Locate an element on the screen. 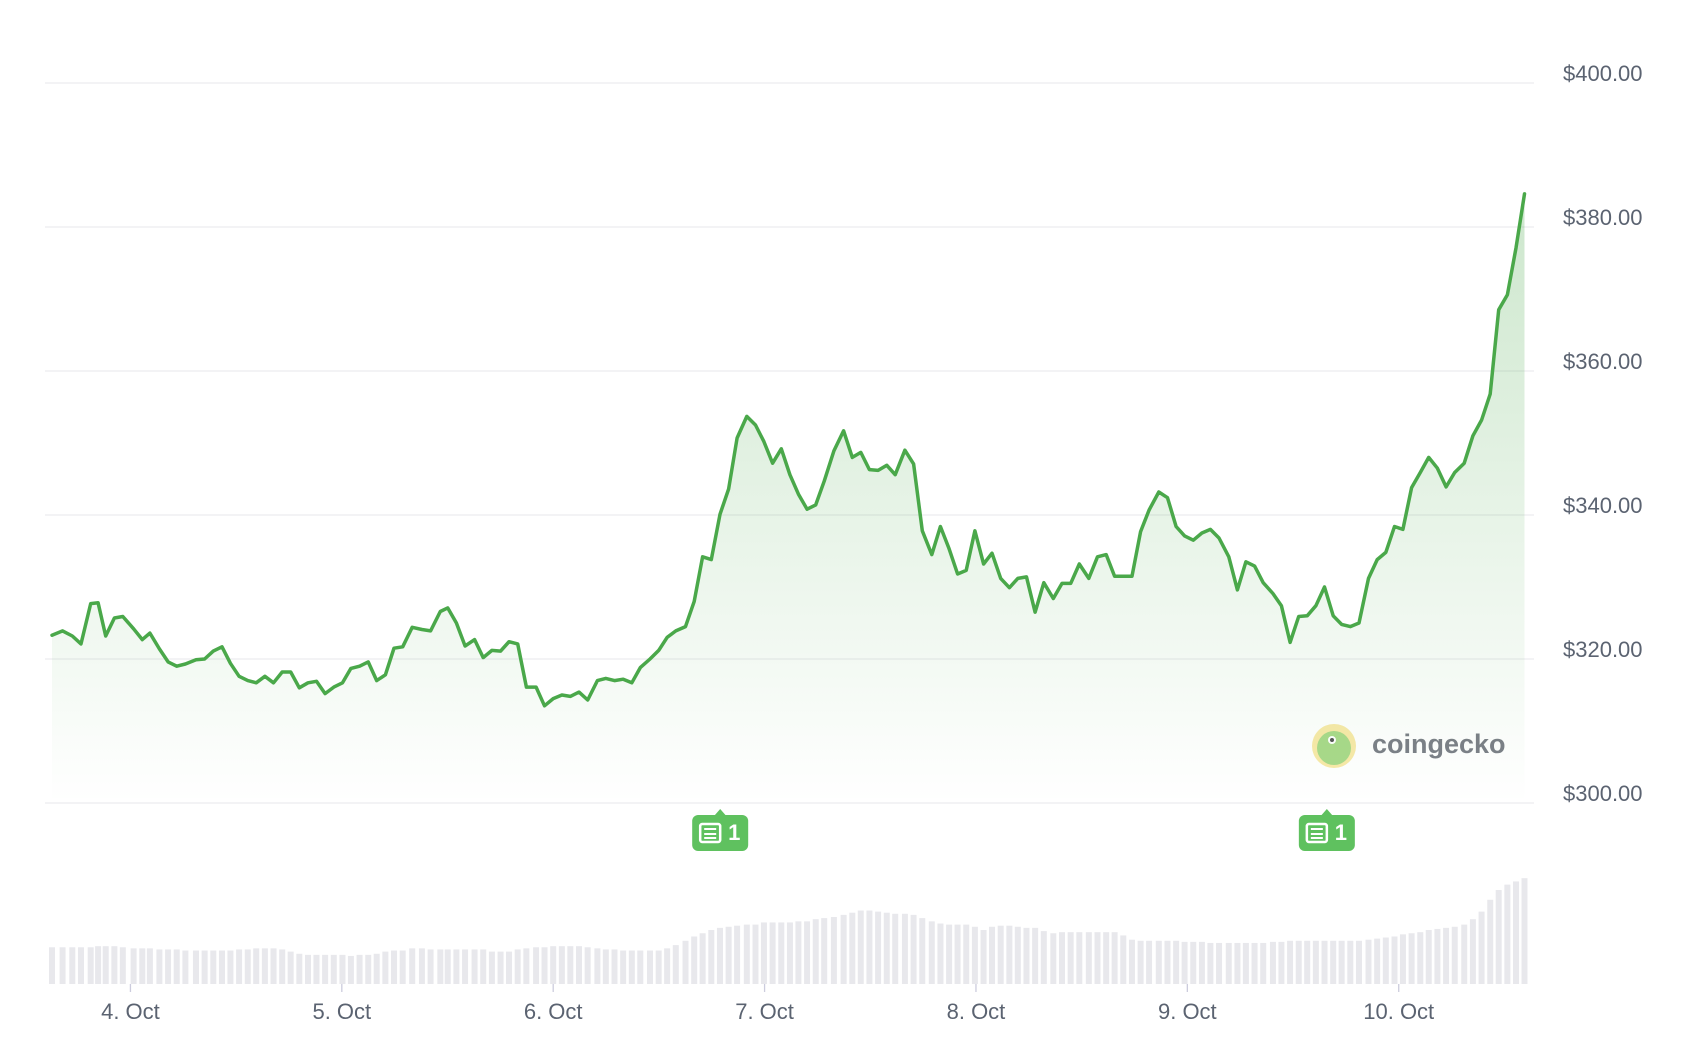  y-tick-label: $300.00 is located at coordinates (1603, 793).